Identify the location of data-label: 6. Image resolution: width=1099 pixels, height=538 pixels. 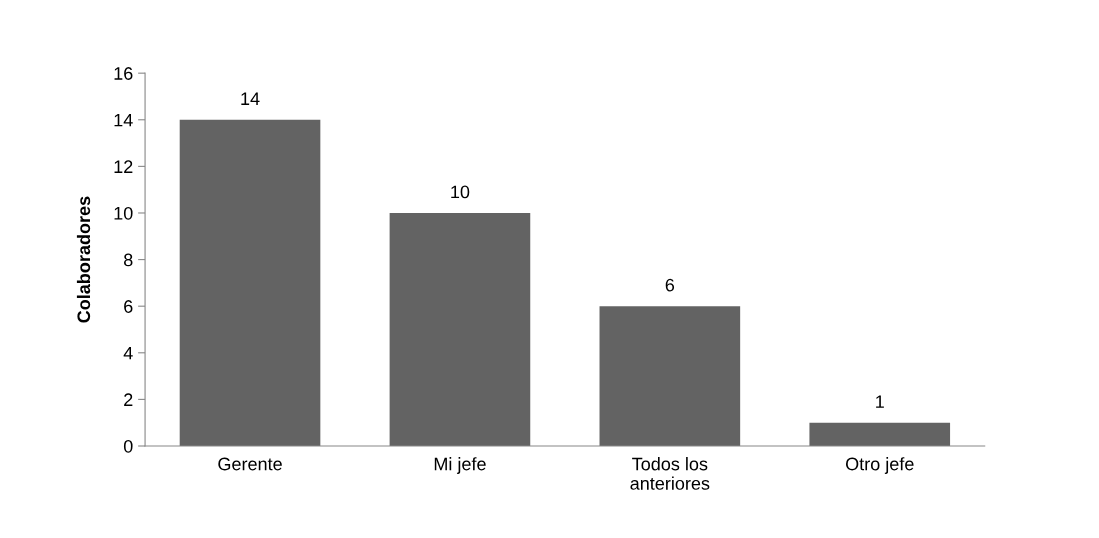
(670, 285).